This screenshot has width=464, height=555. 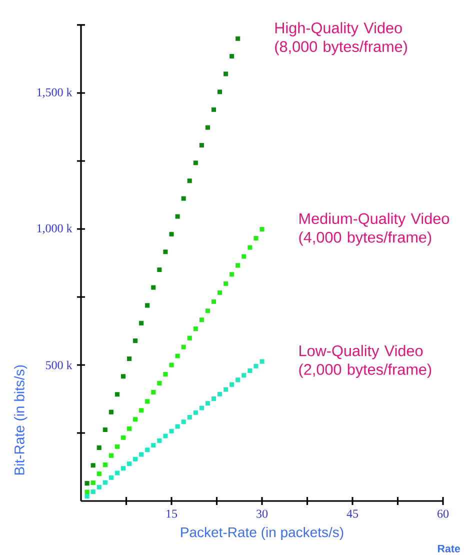 I want to click on text: Medium-Quality Video (4,000 bytes/frame), so click(x=374, y=229).